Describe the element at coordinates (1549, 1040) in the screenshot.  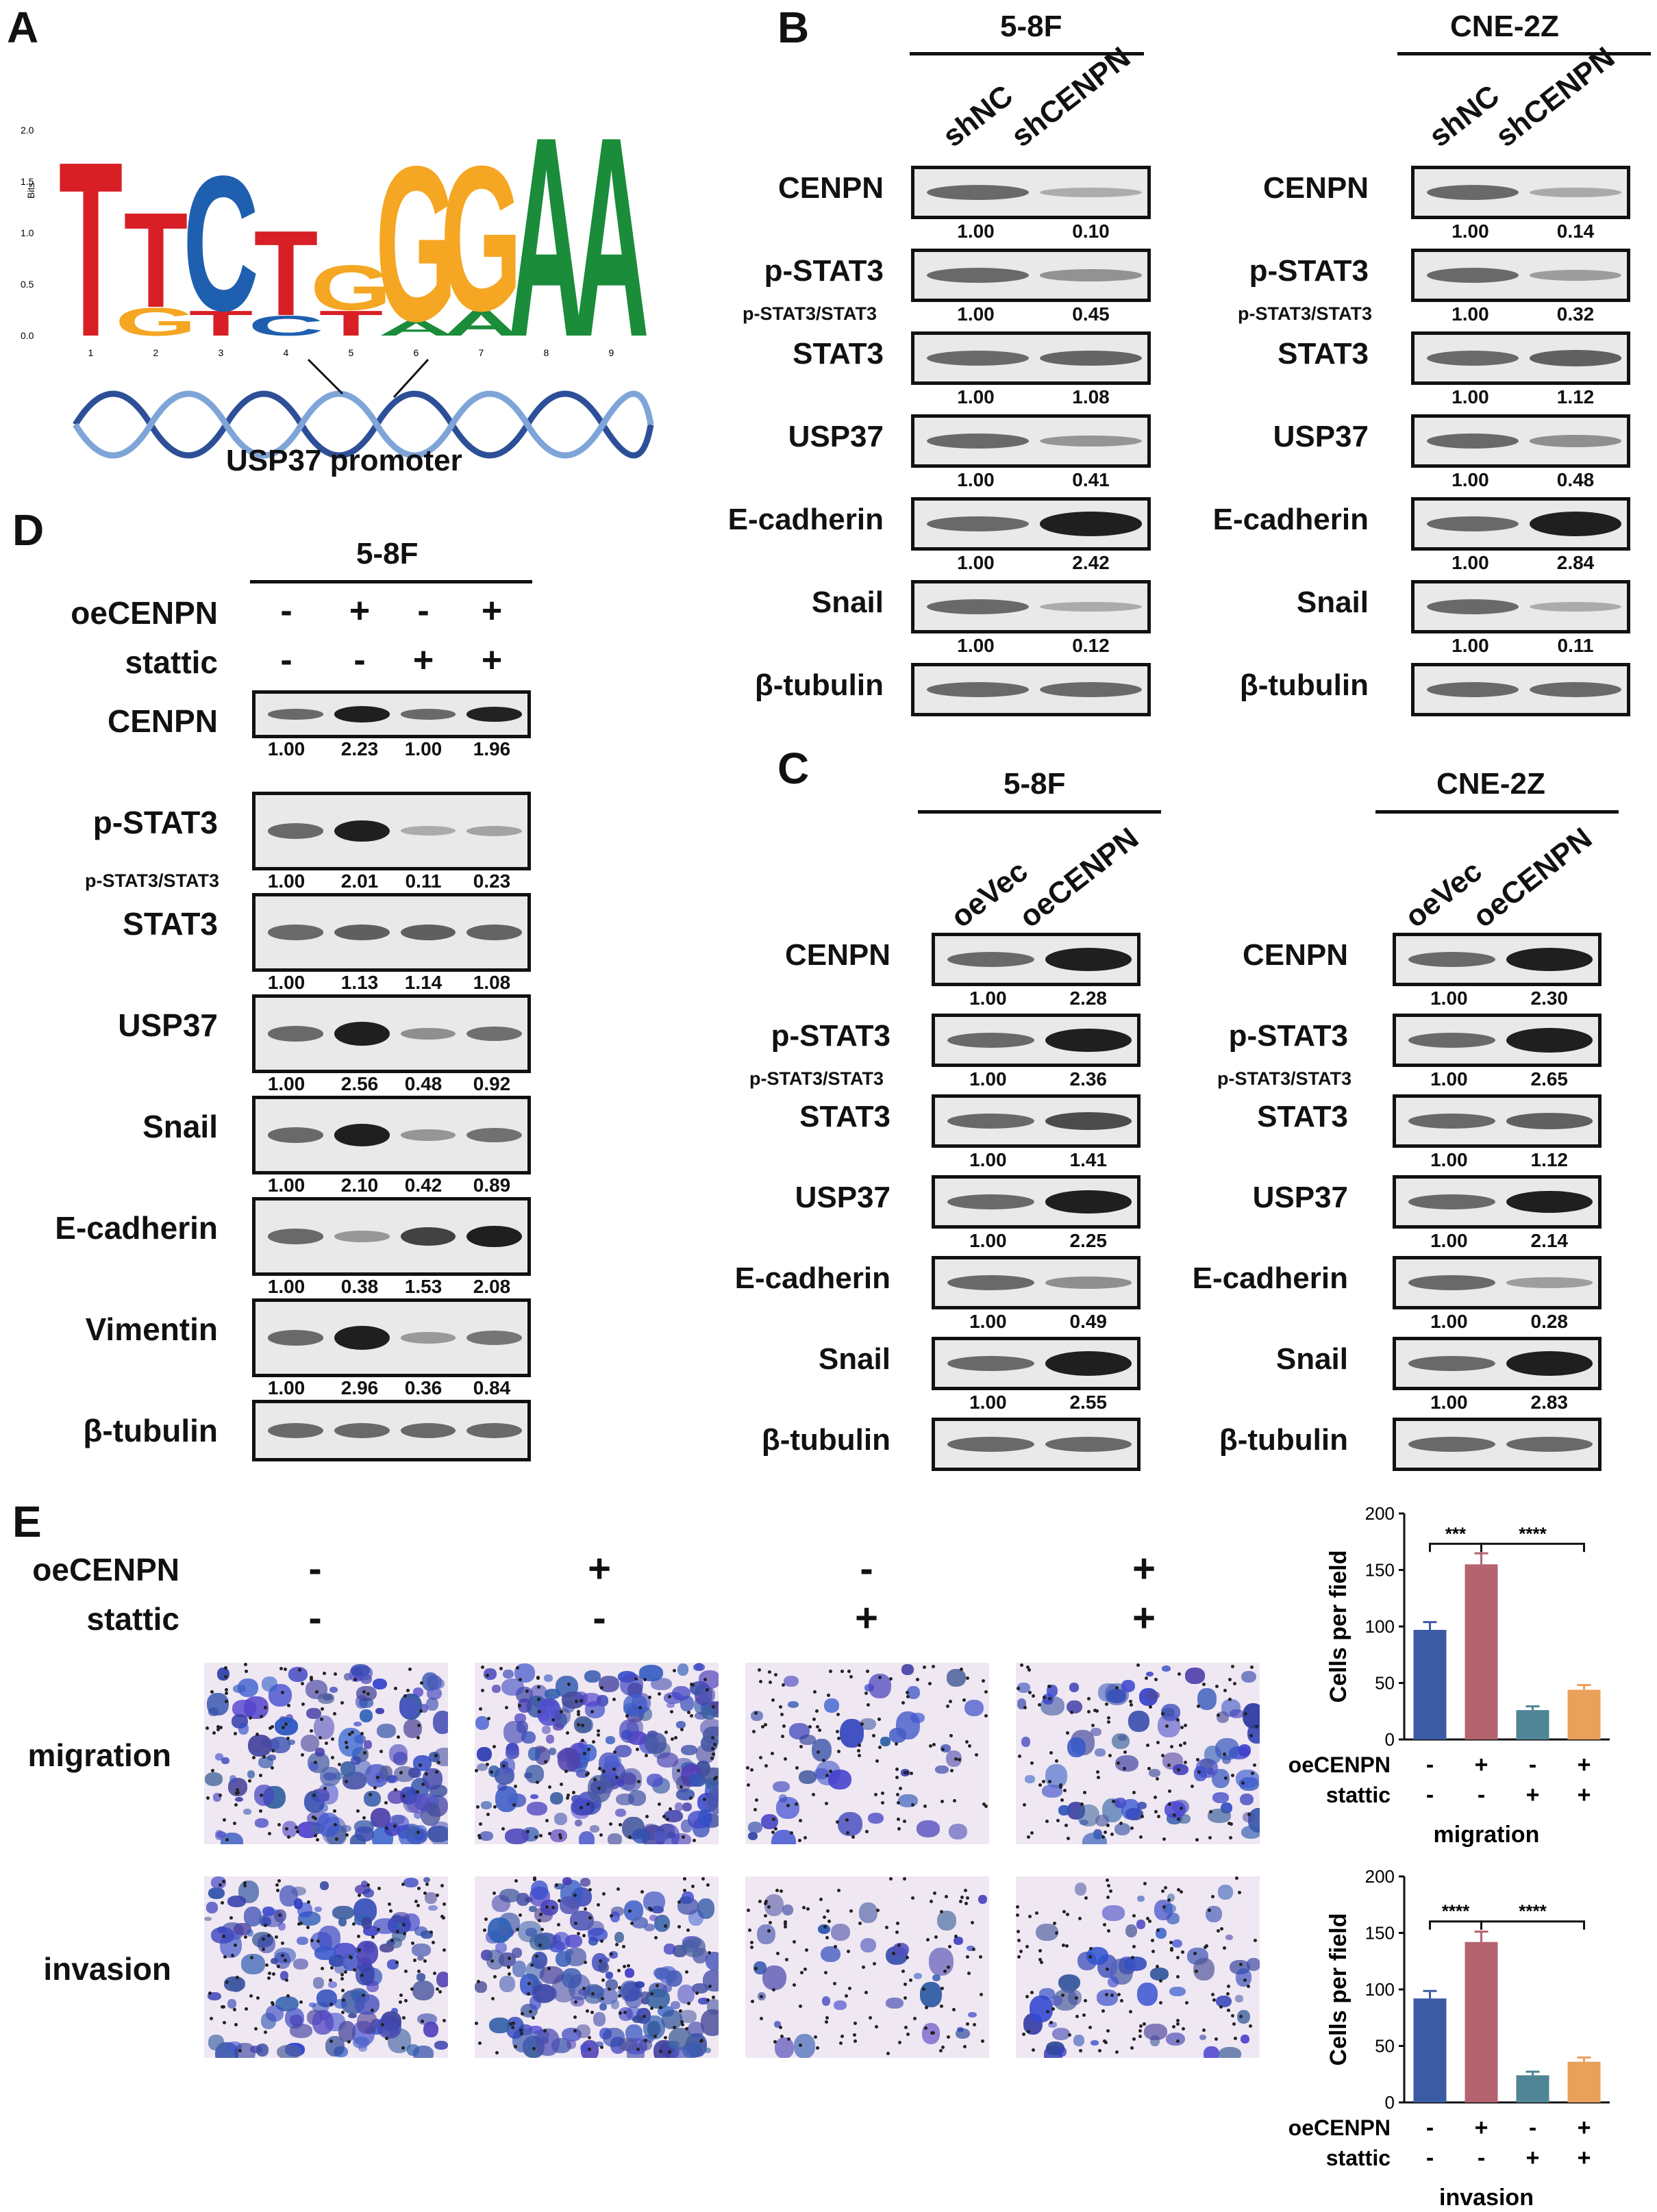
I see `panel_c-blot-right-1-band` at that location.